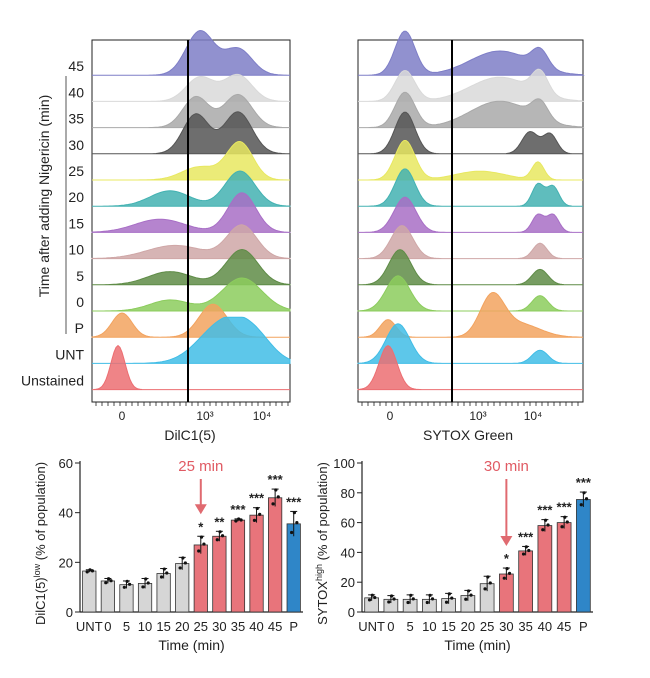 The width and height of the screenshot is (650, 678). I want to click on significance-40: ***, so click(257, 498).